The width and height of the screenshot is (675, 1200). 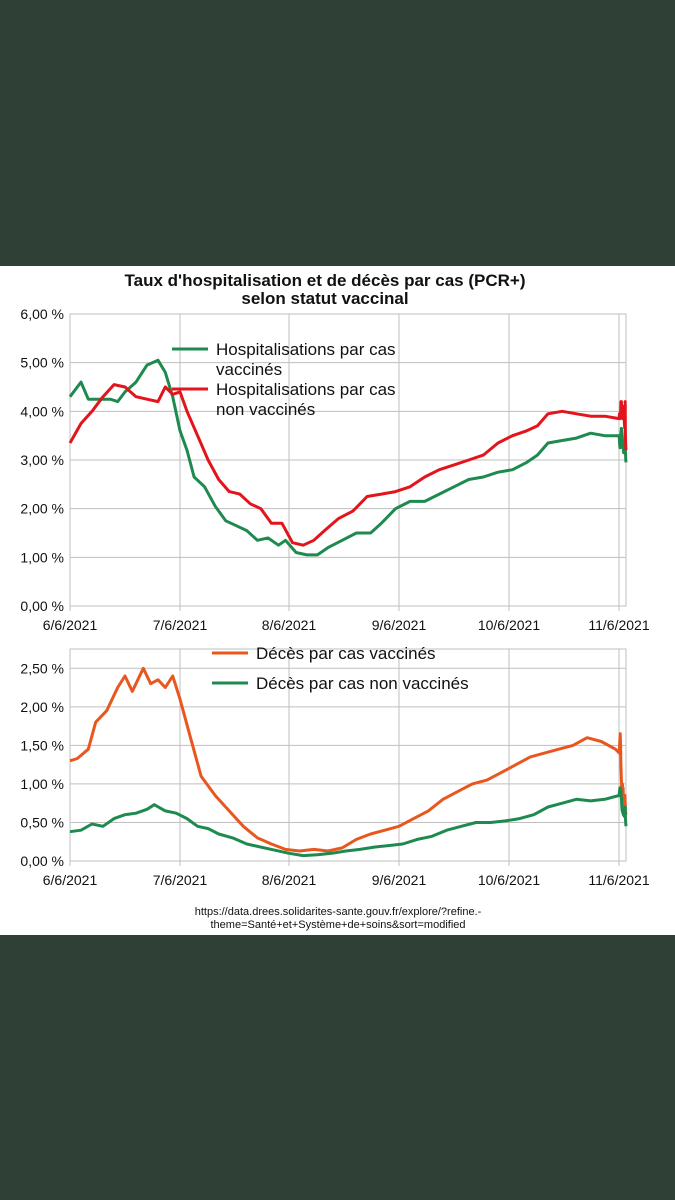 I want to click on legend-label: vaccinés, so click(x=249, y=369).